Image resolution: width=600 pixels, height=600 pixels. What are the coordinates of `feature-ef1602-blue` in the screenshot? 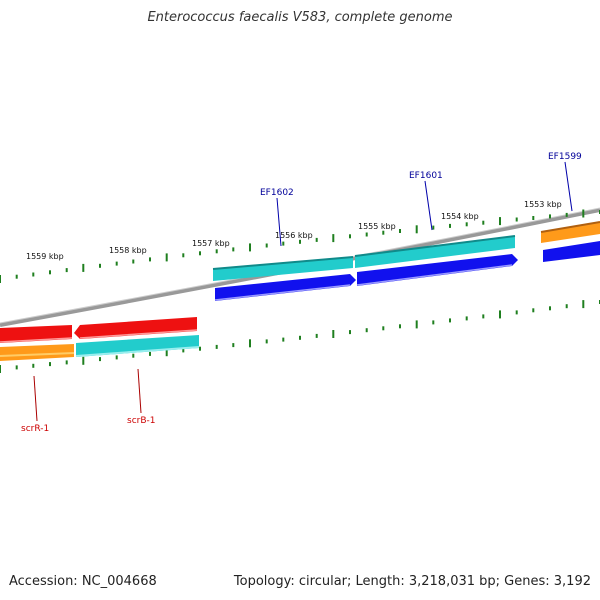 It's located at (285, 287).